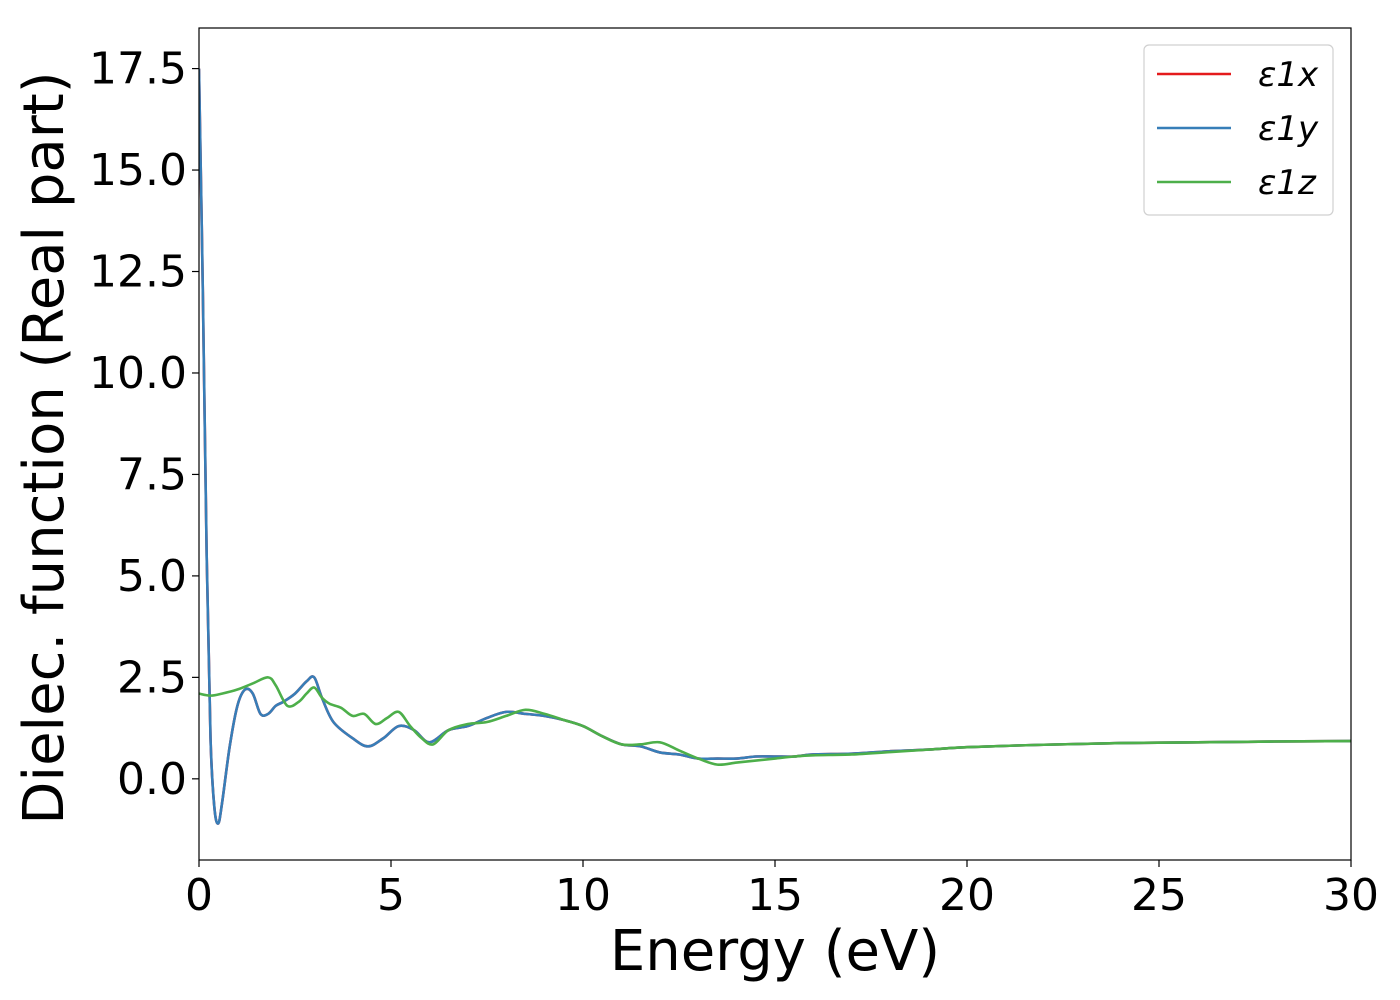  What do you see at coordinates (152, 779) in the screenshot?
I see `y-tick-label: 0.0` at bounding box center [152, 779].